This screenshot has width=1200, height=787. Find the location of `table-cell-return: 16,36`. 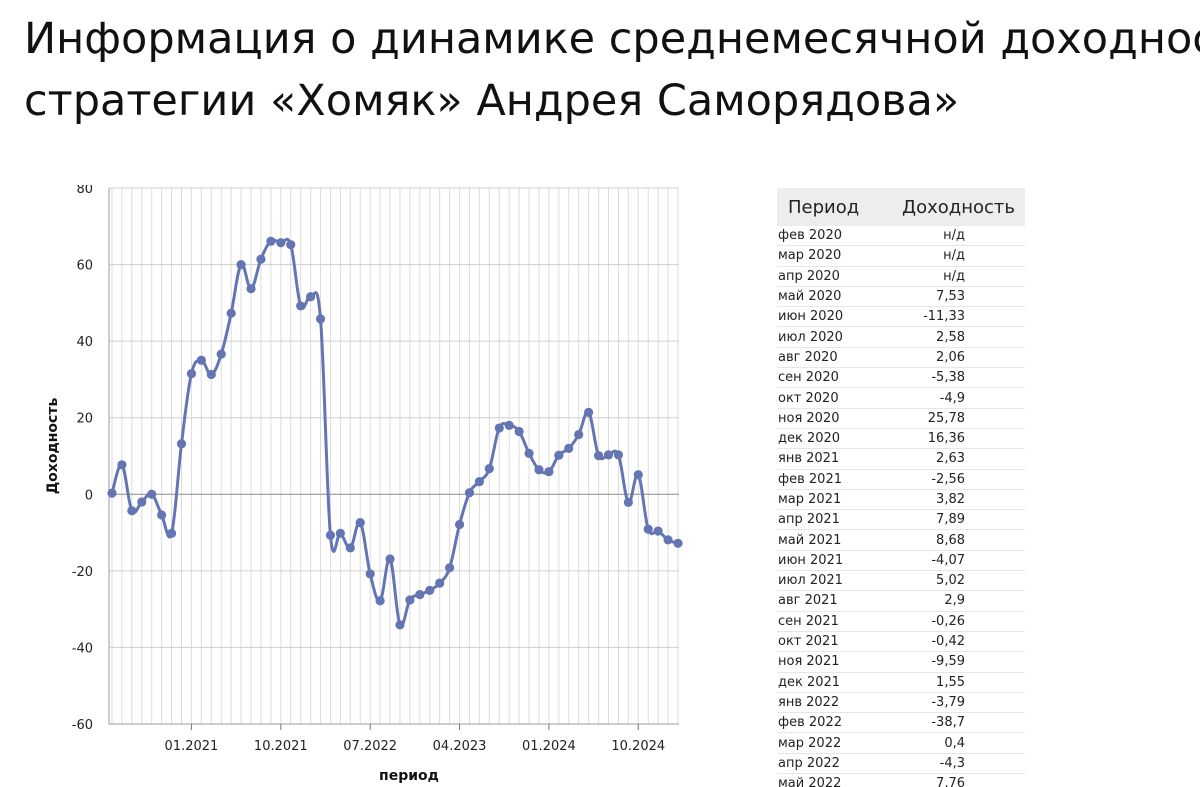

table-cell-return: 16,36 is located at coordinates (951, 439).